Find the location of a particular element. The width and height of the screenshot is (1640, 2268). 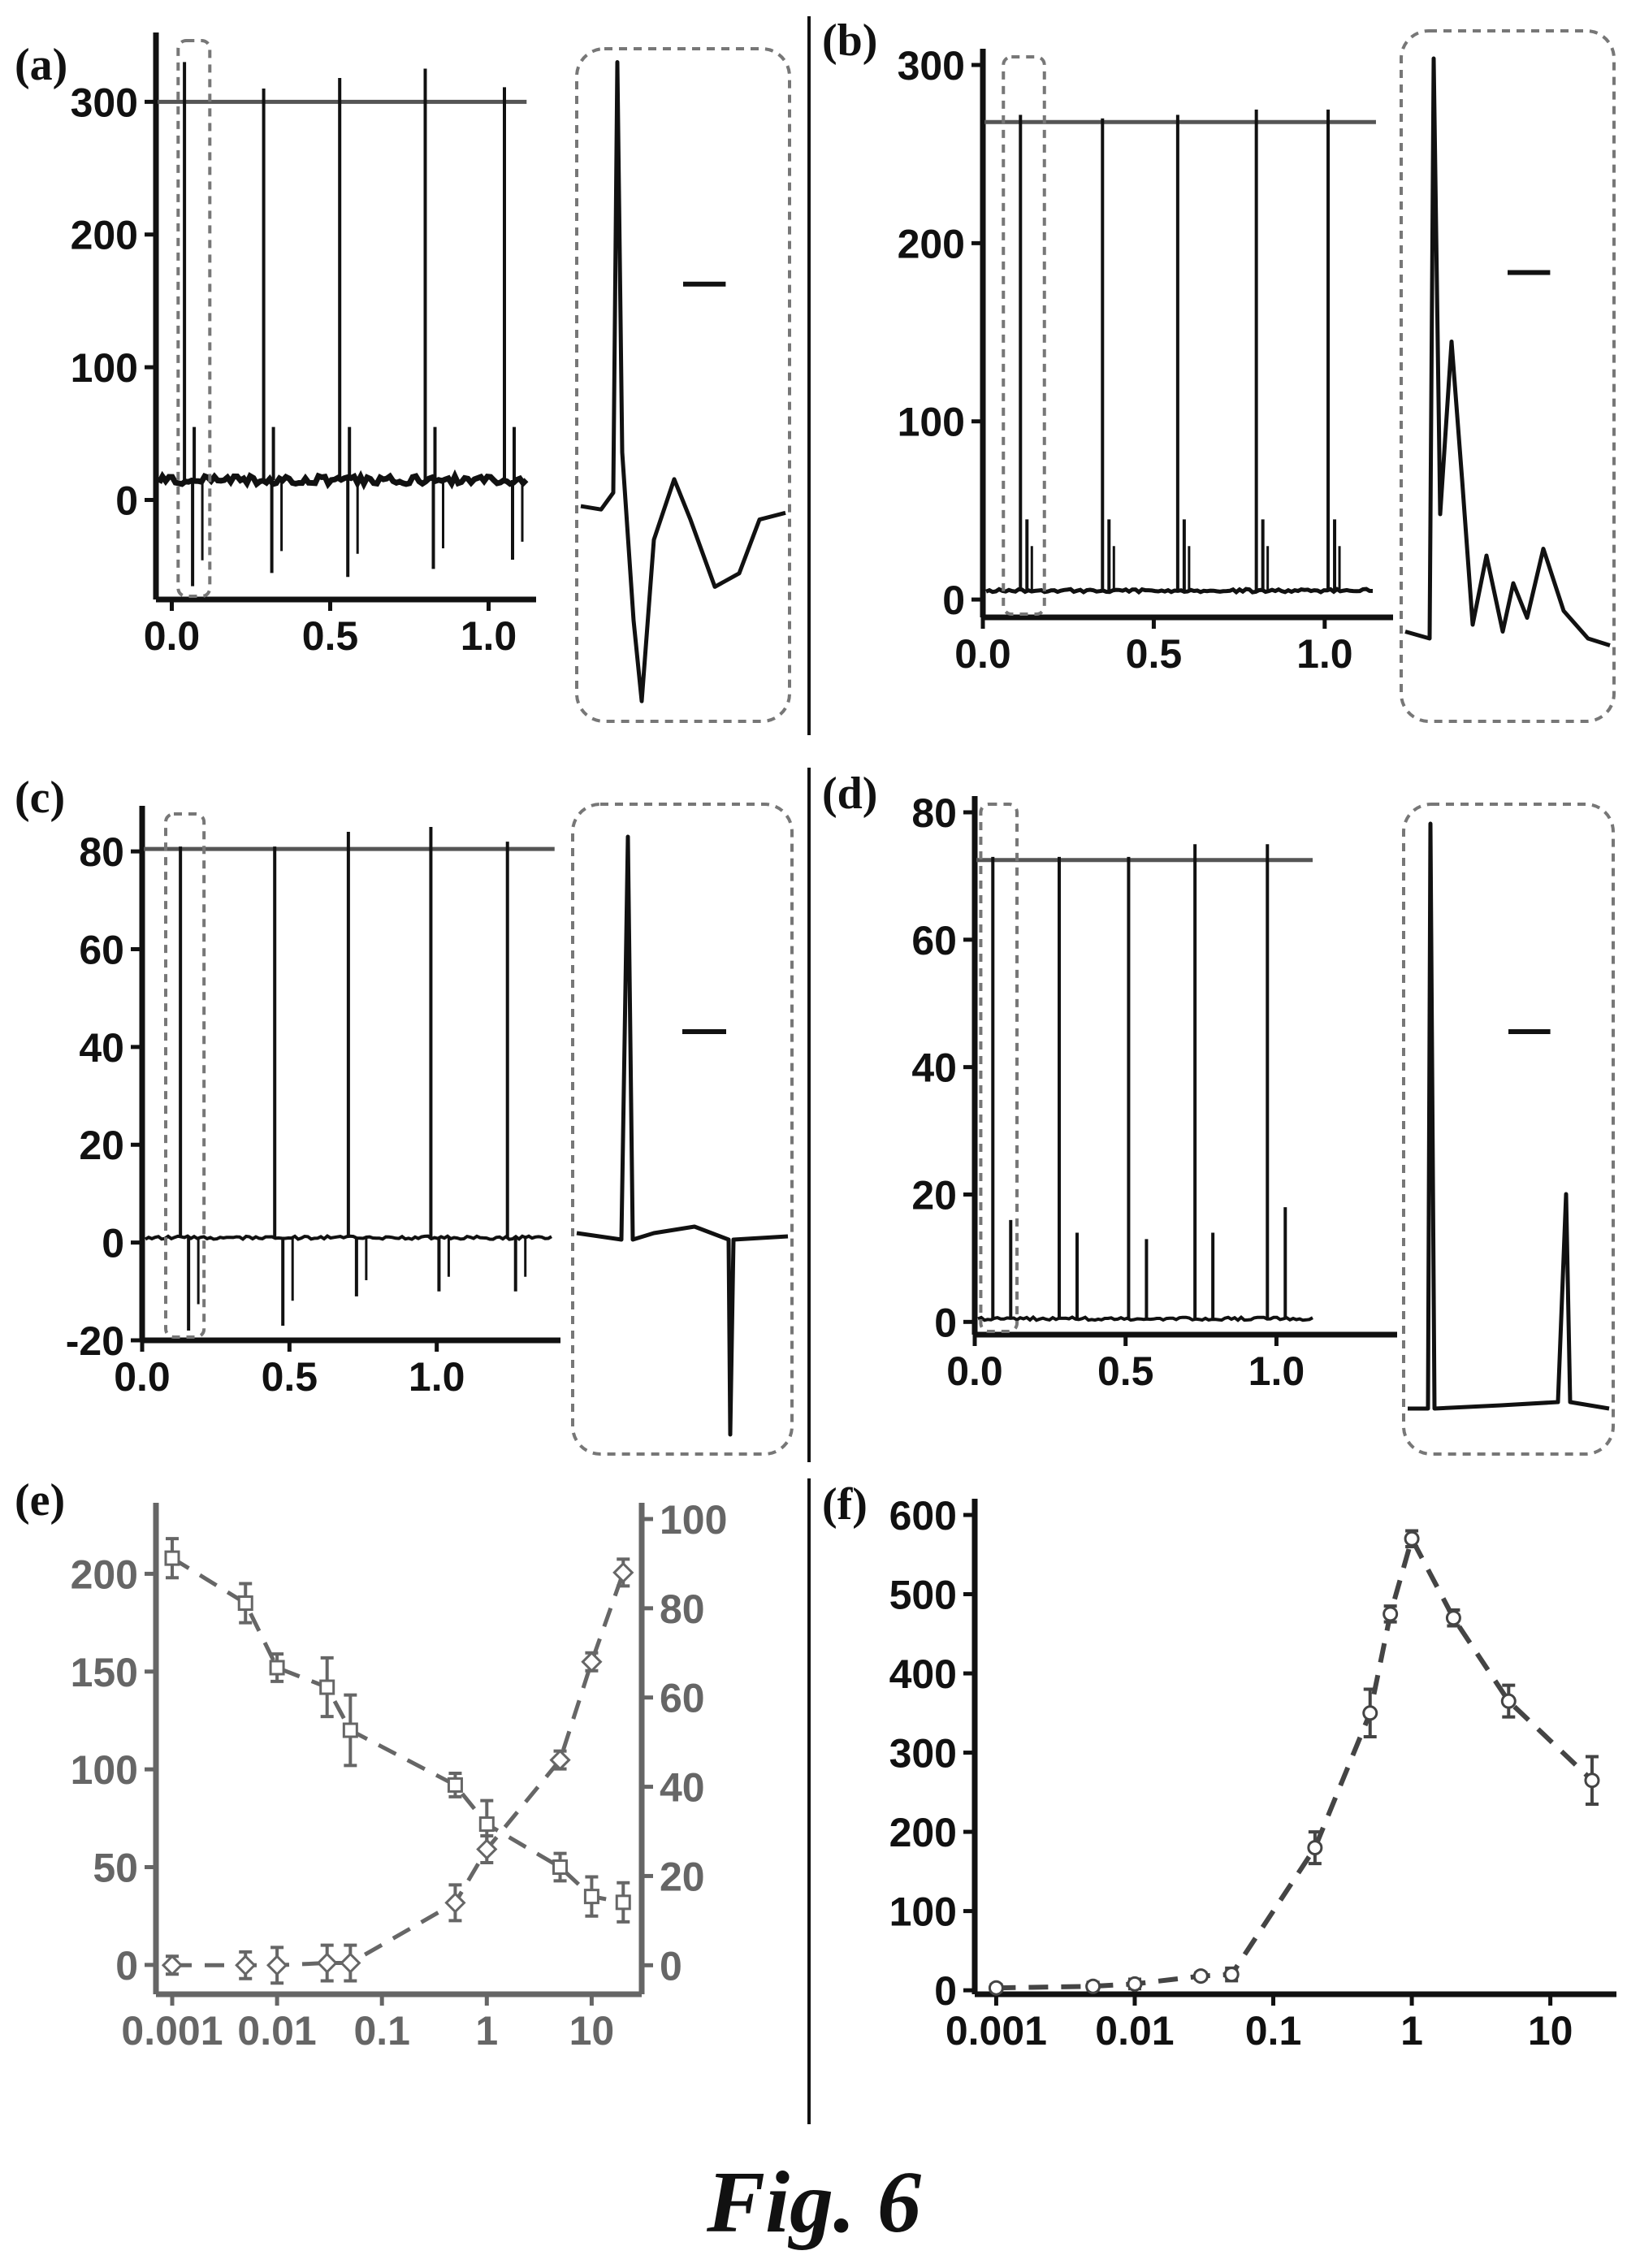

figure-caption: Fig. 6 is located at coordinates (815, 2202).